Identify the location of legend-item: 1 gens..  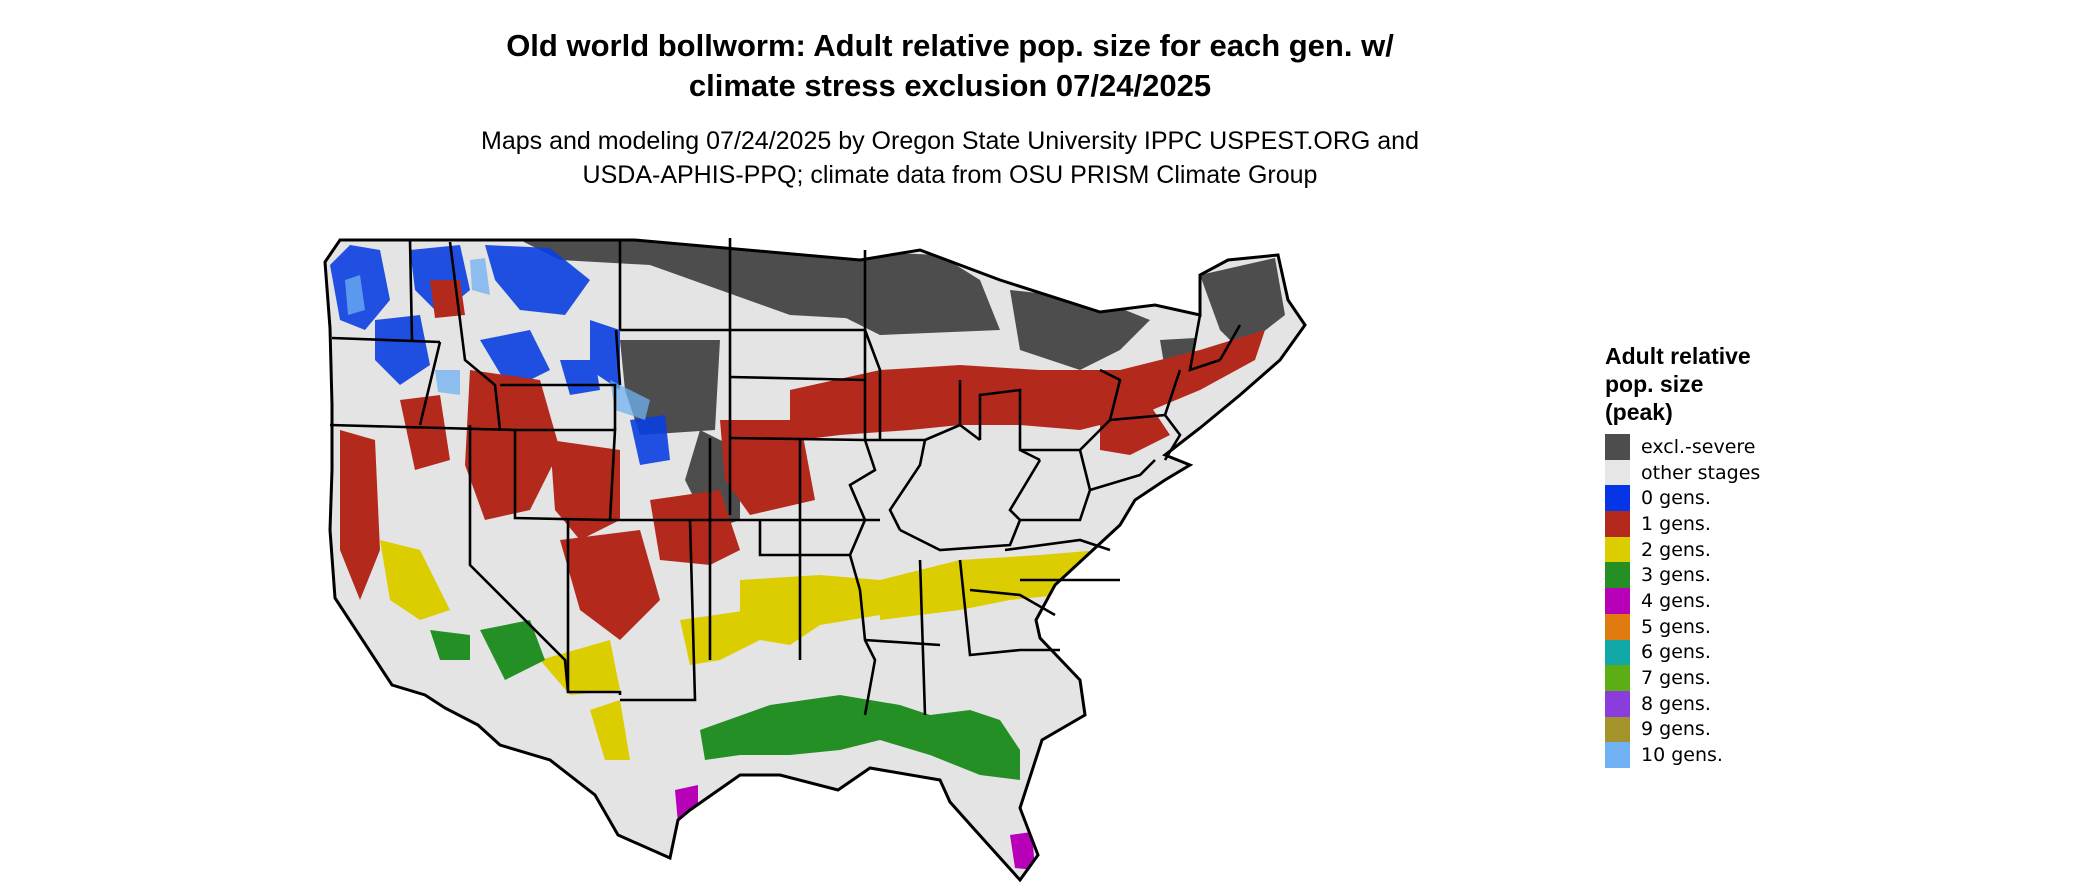
(1730, 524).